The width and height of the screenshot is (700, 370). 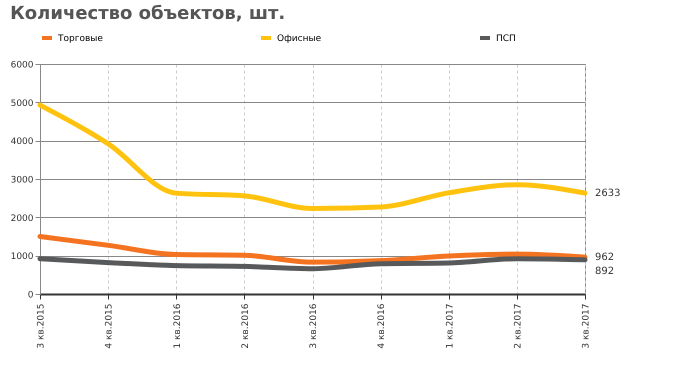 What do you see at coordinates (607, 194) in the screenshot?
I see `data-label: 2633` at bounding box center [607, 194].